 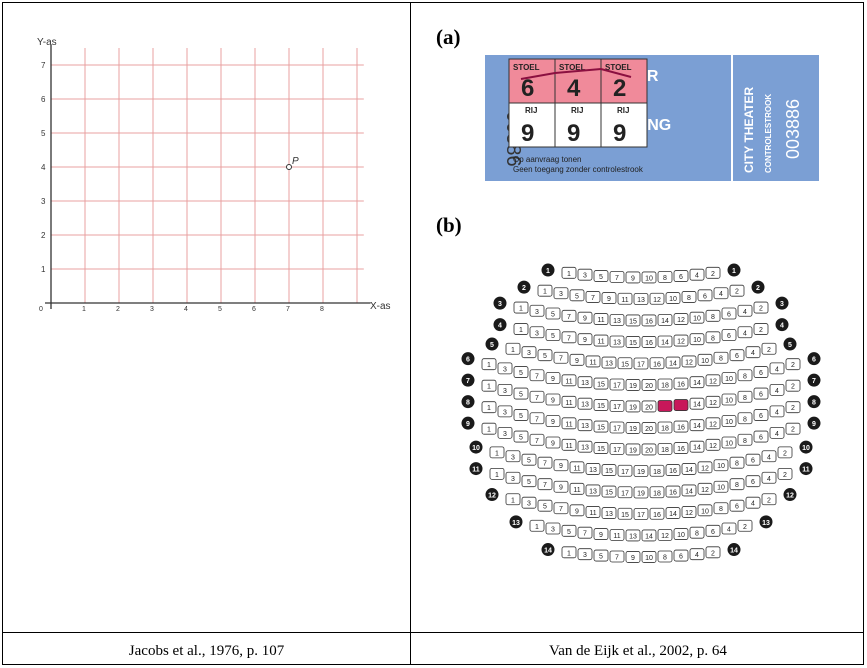 What do you see at coordinates (618, 67) in the screenshot?
I see `stoel-label-3: STOEL` at bounding box center [618, 67].